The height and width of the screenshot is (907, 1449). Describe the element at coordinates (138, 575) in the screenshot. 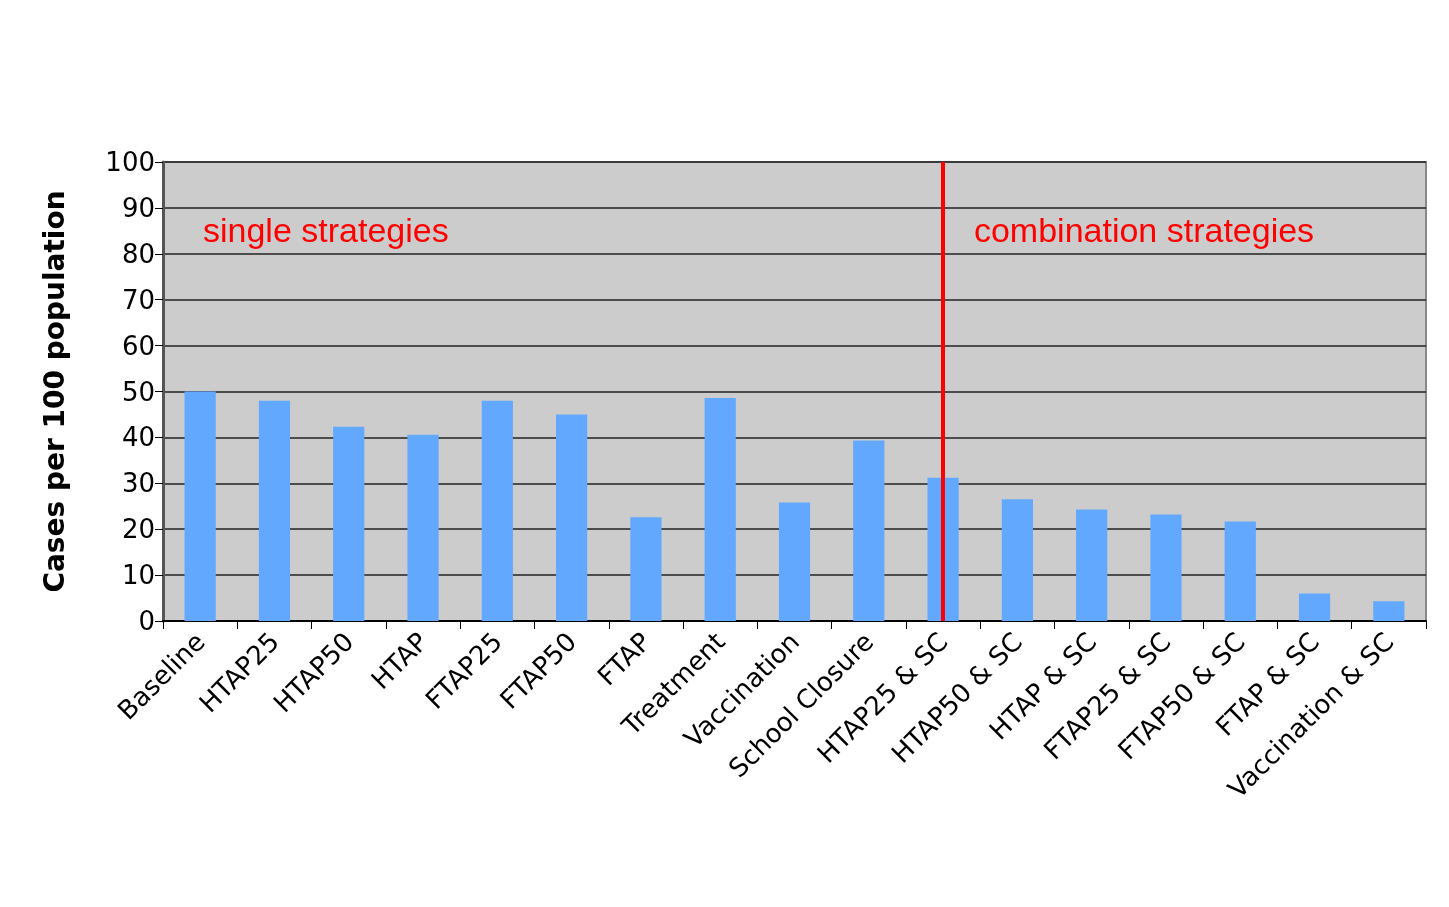

I see `y-tick-label: 10` at that location.